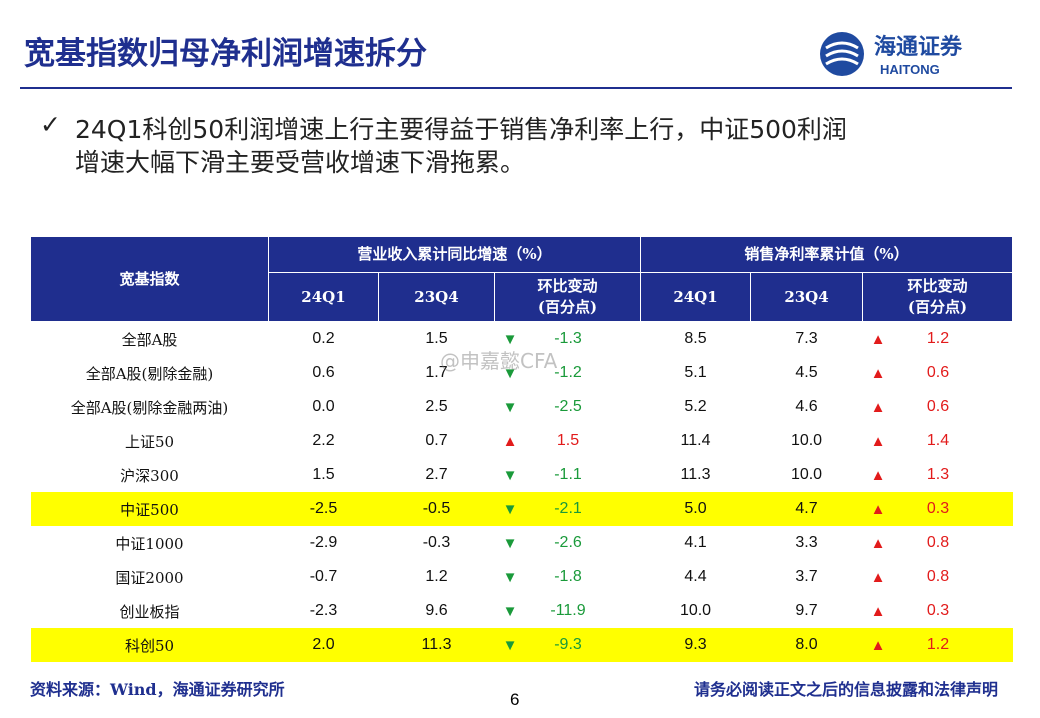 The image size is (1040, 718). I want to click on cell: -1.8, so click(568, 576).